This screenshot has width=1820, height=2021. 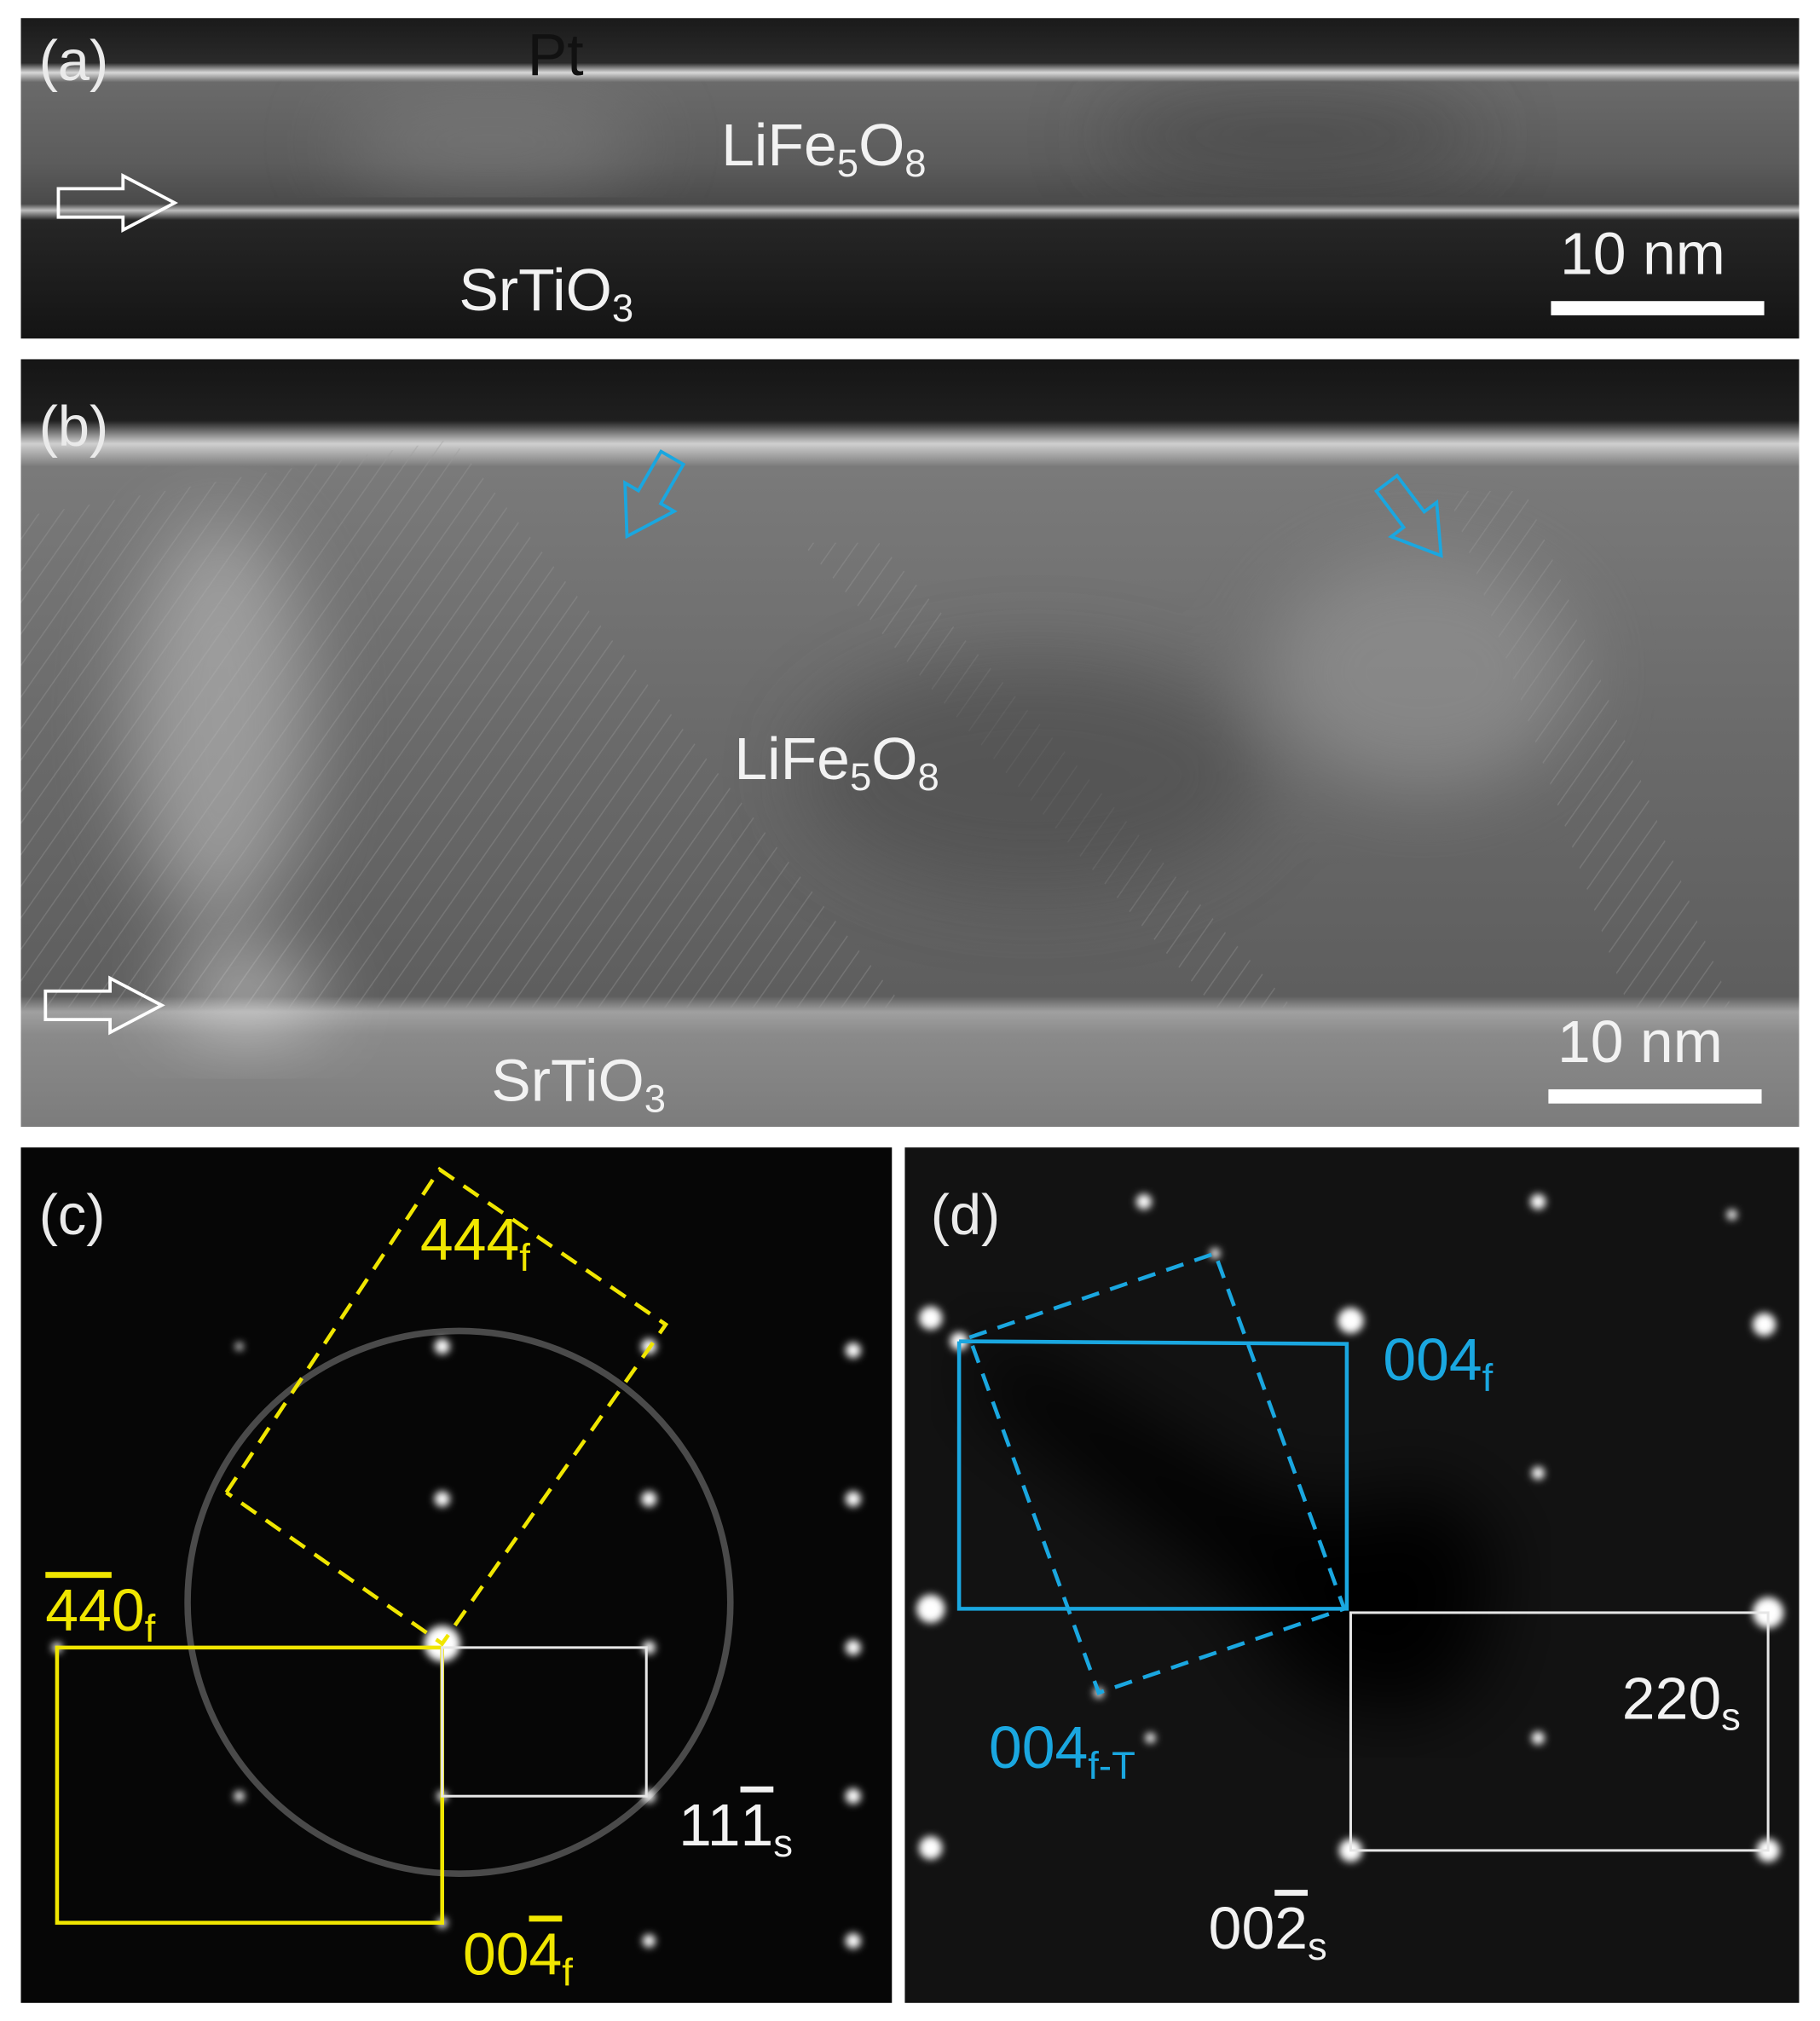 I want to click on label-part: 2, so click(x=1291, y=1928).